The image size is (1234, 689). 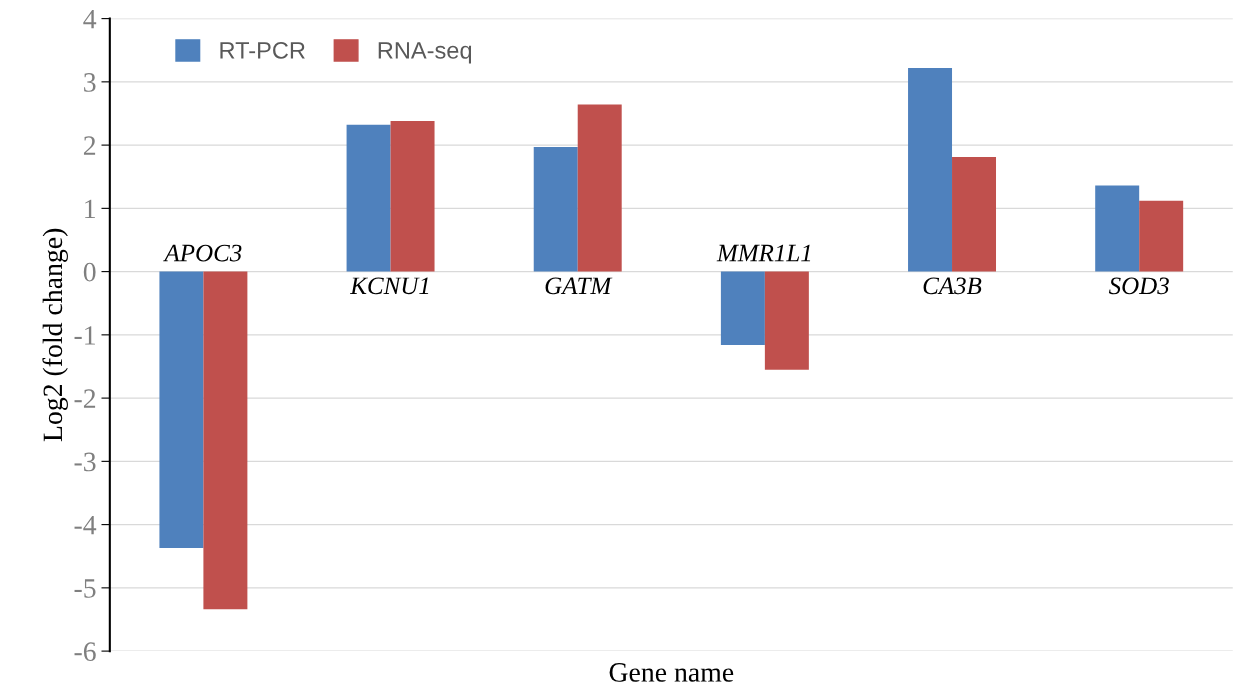 What do you see at coordinates (763, 253) in the screenshot?
I see `x-tick-label: MMR1L1` at bounding box center [763, 253].